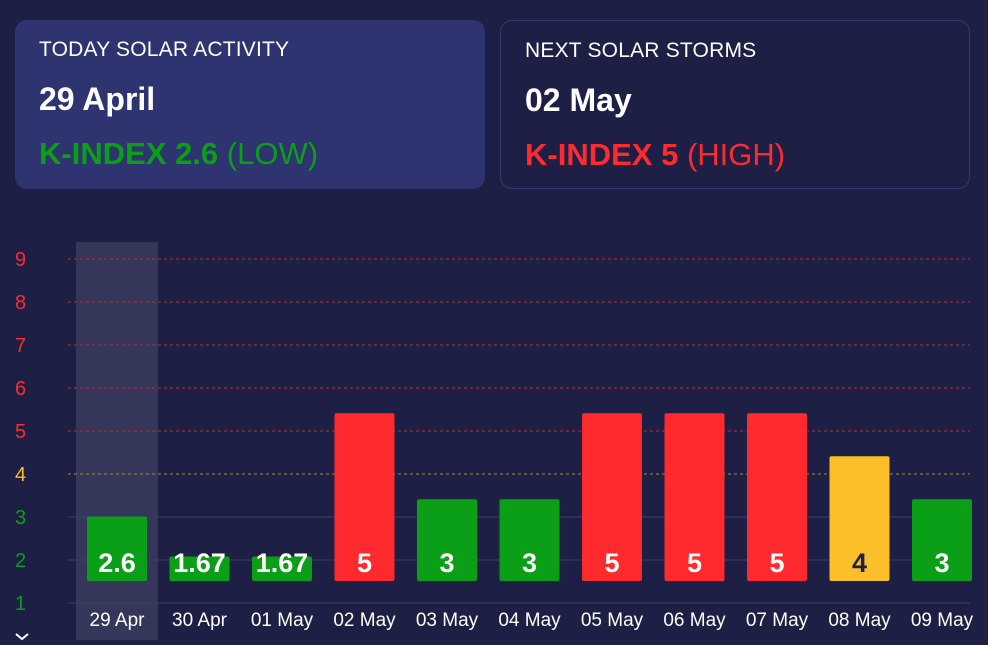 Image resolution: width=988 pixels, height=645 pixels. Describe the element at coordinates (578, 100) in the screenshot. I see `next-date: 02 May` at that location.